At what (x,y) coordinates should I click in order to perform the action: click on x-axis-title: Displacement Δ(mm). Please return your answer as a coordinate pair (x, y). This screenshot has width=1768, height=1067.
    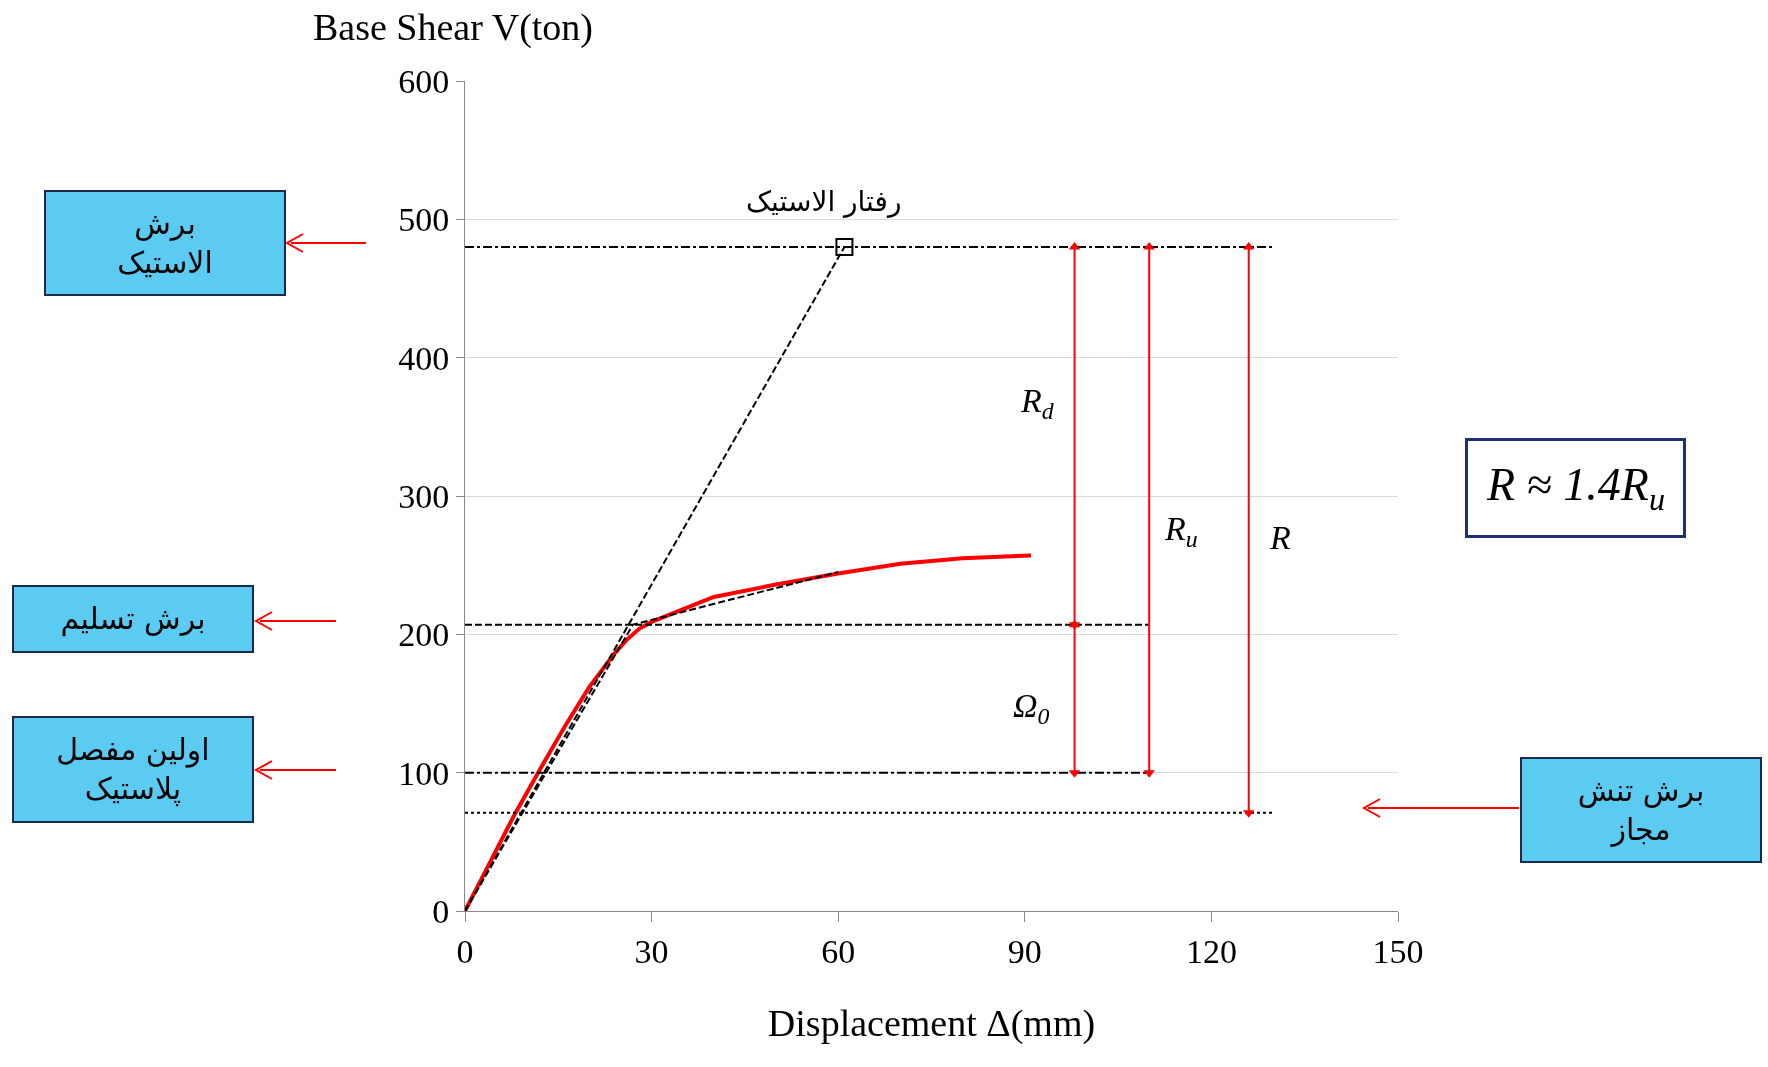
    Looking at the image, I should click on (931, 1023).